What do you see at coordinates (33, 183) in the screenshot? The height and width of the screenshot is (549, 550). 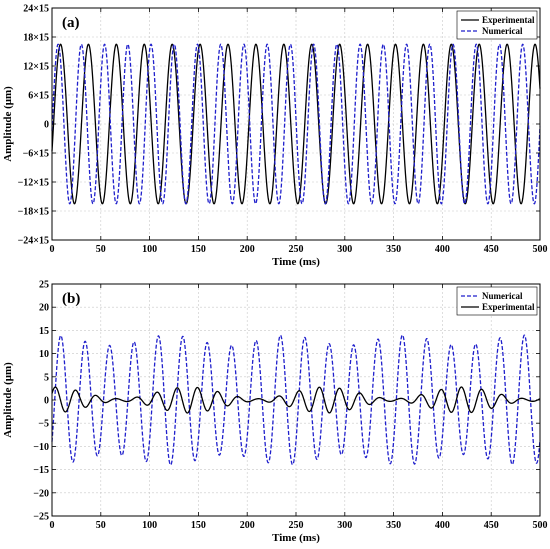 I see `y-tick-label: −12×15` at bounding box center [33, 183].